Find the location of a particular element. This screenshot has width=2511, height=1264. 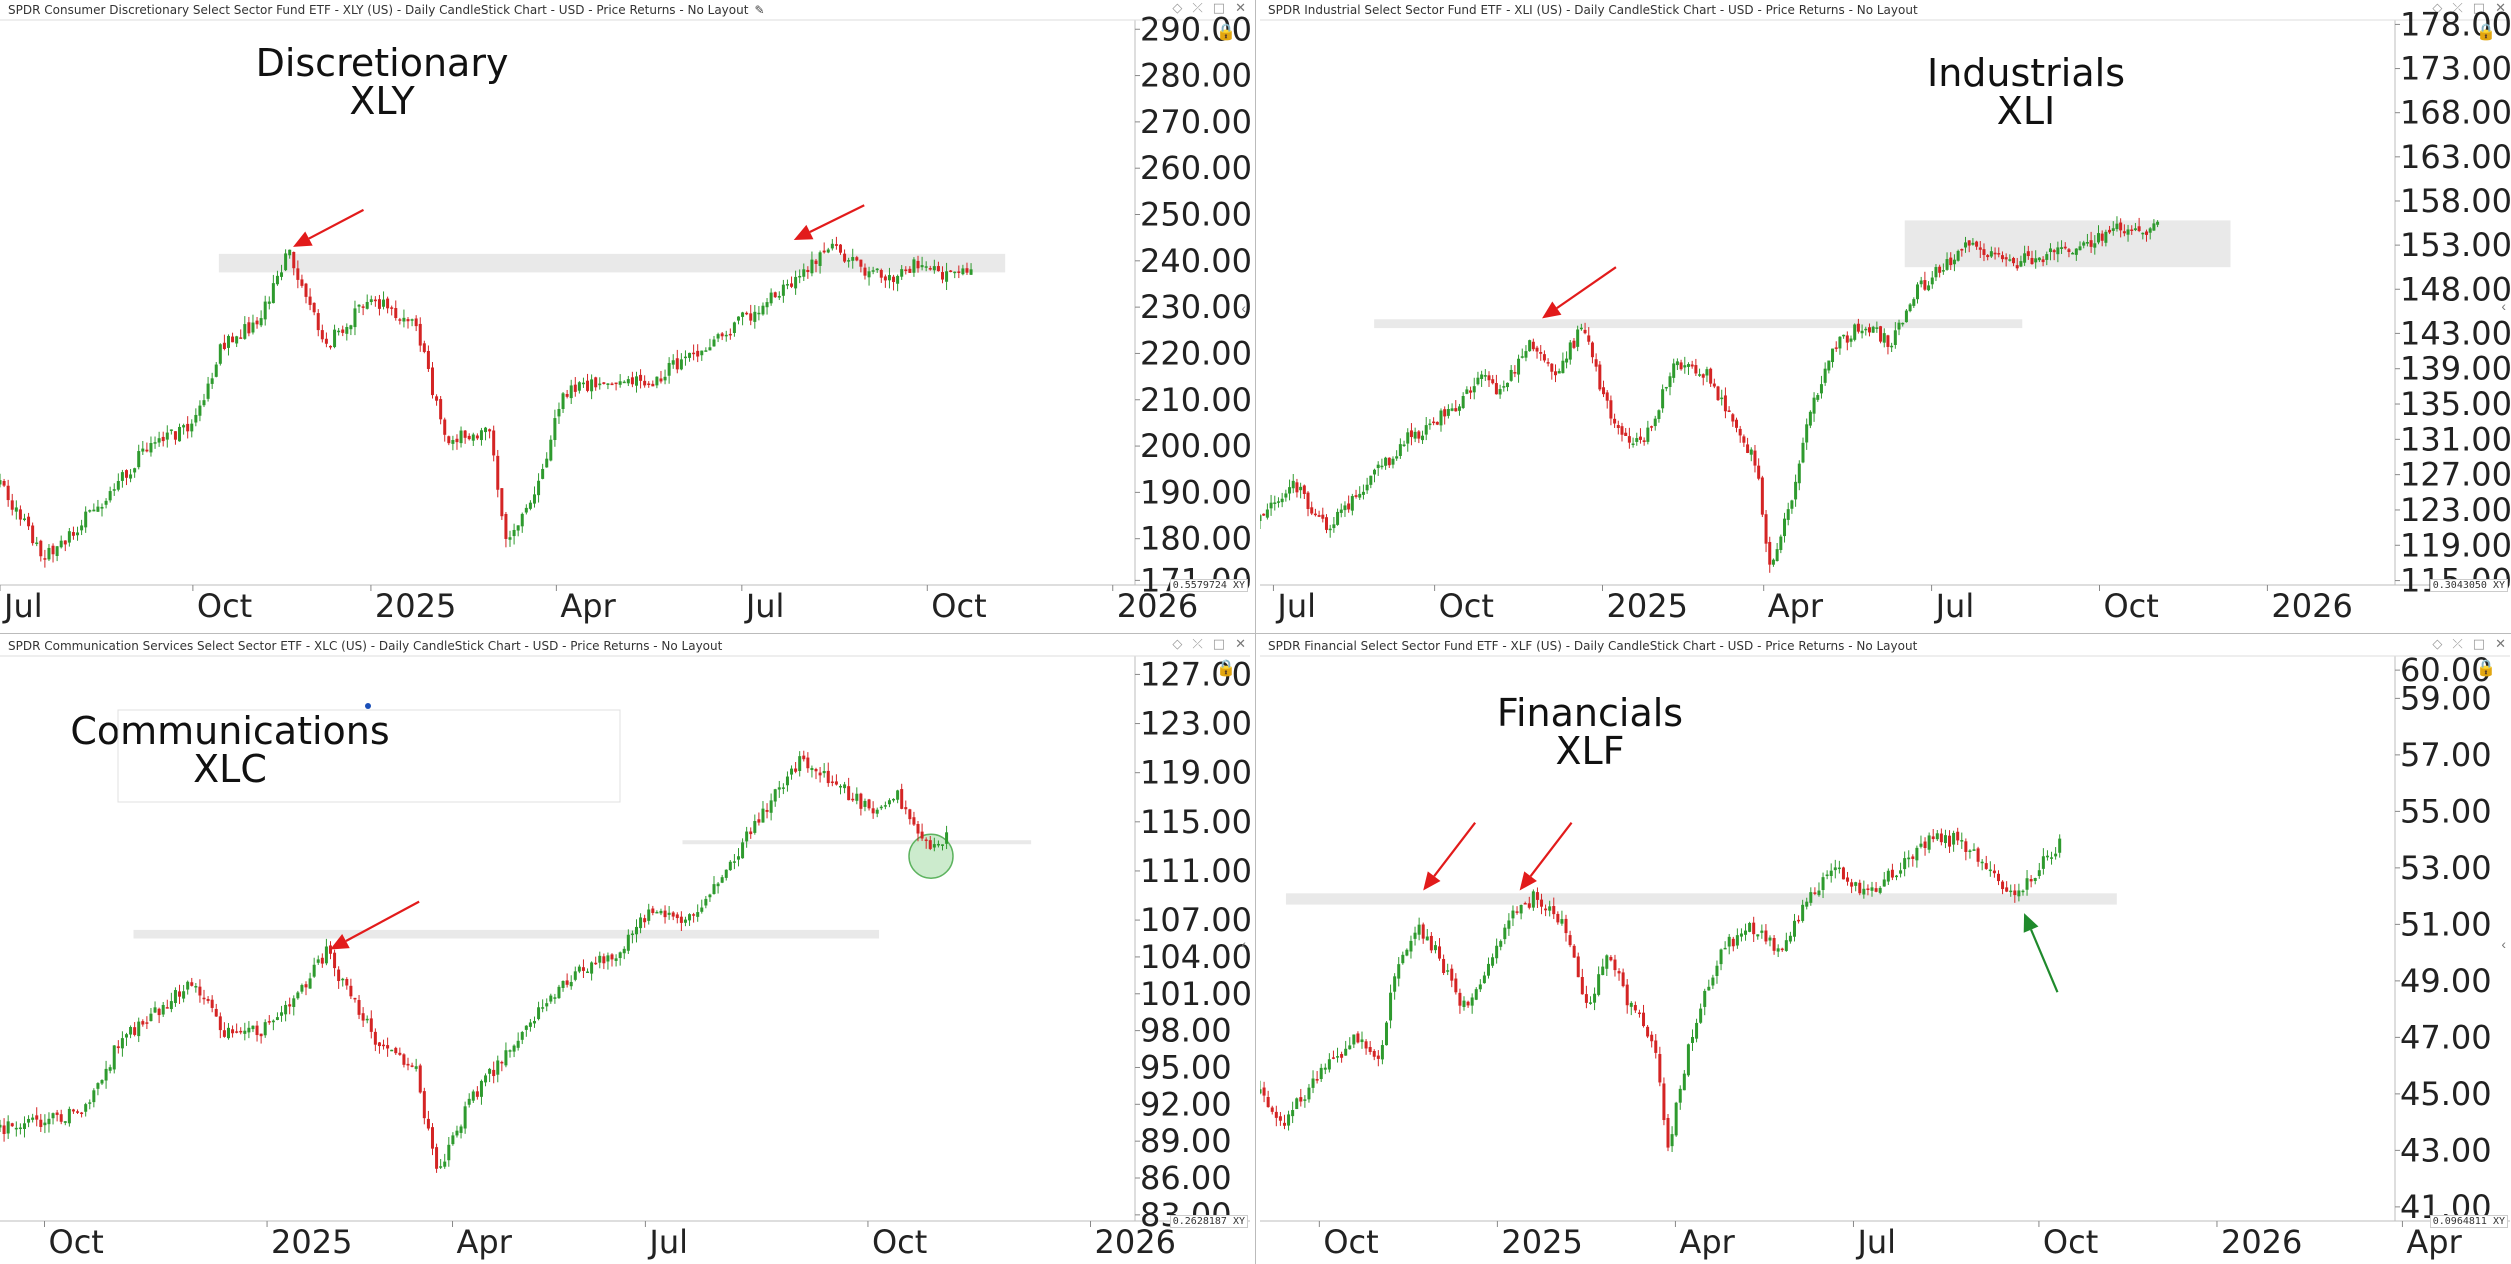

pencil-icon: ✎ is located at coordinates (759, 10).